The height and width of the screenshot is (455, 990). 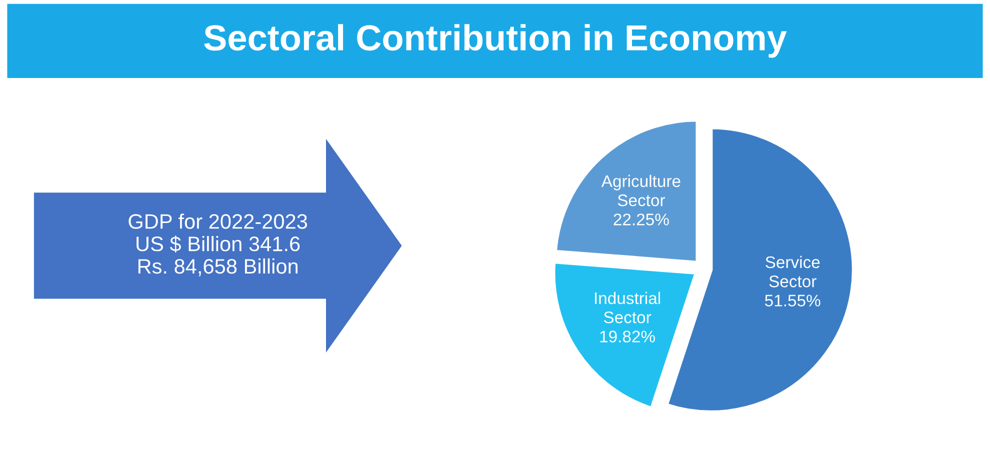 I want to click on chart-title: Sectoral Contribution in Economy, so click(x=495, y=41).